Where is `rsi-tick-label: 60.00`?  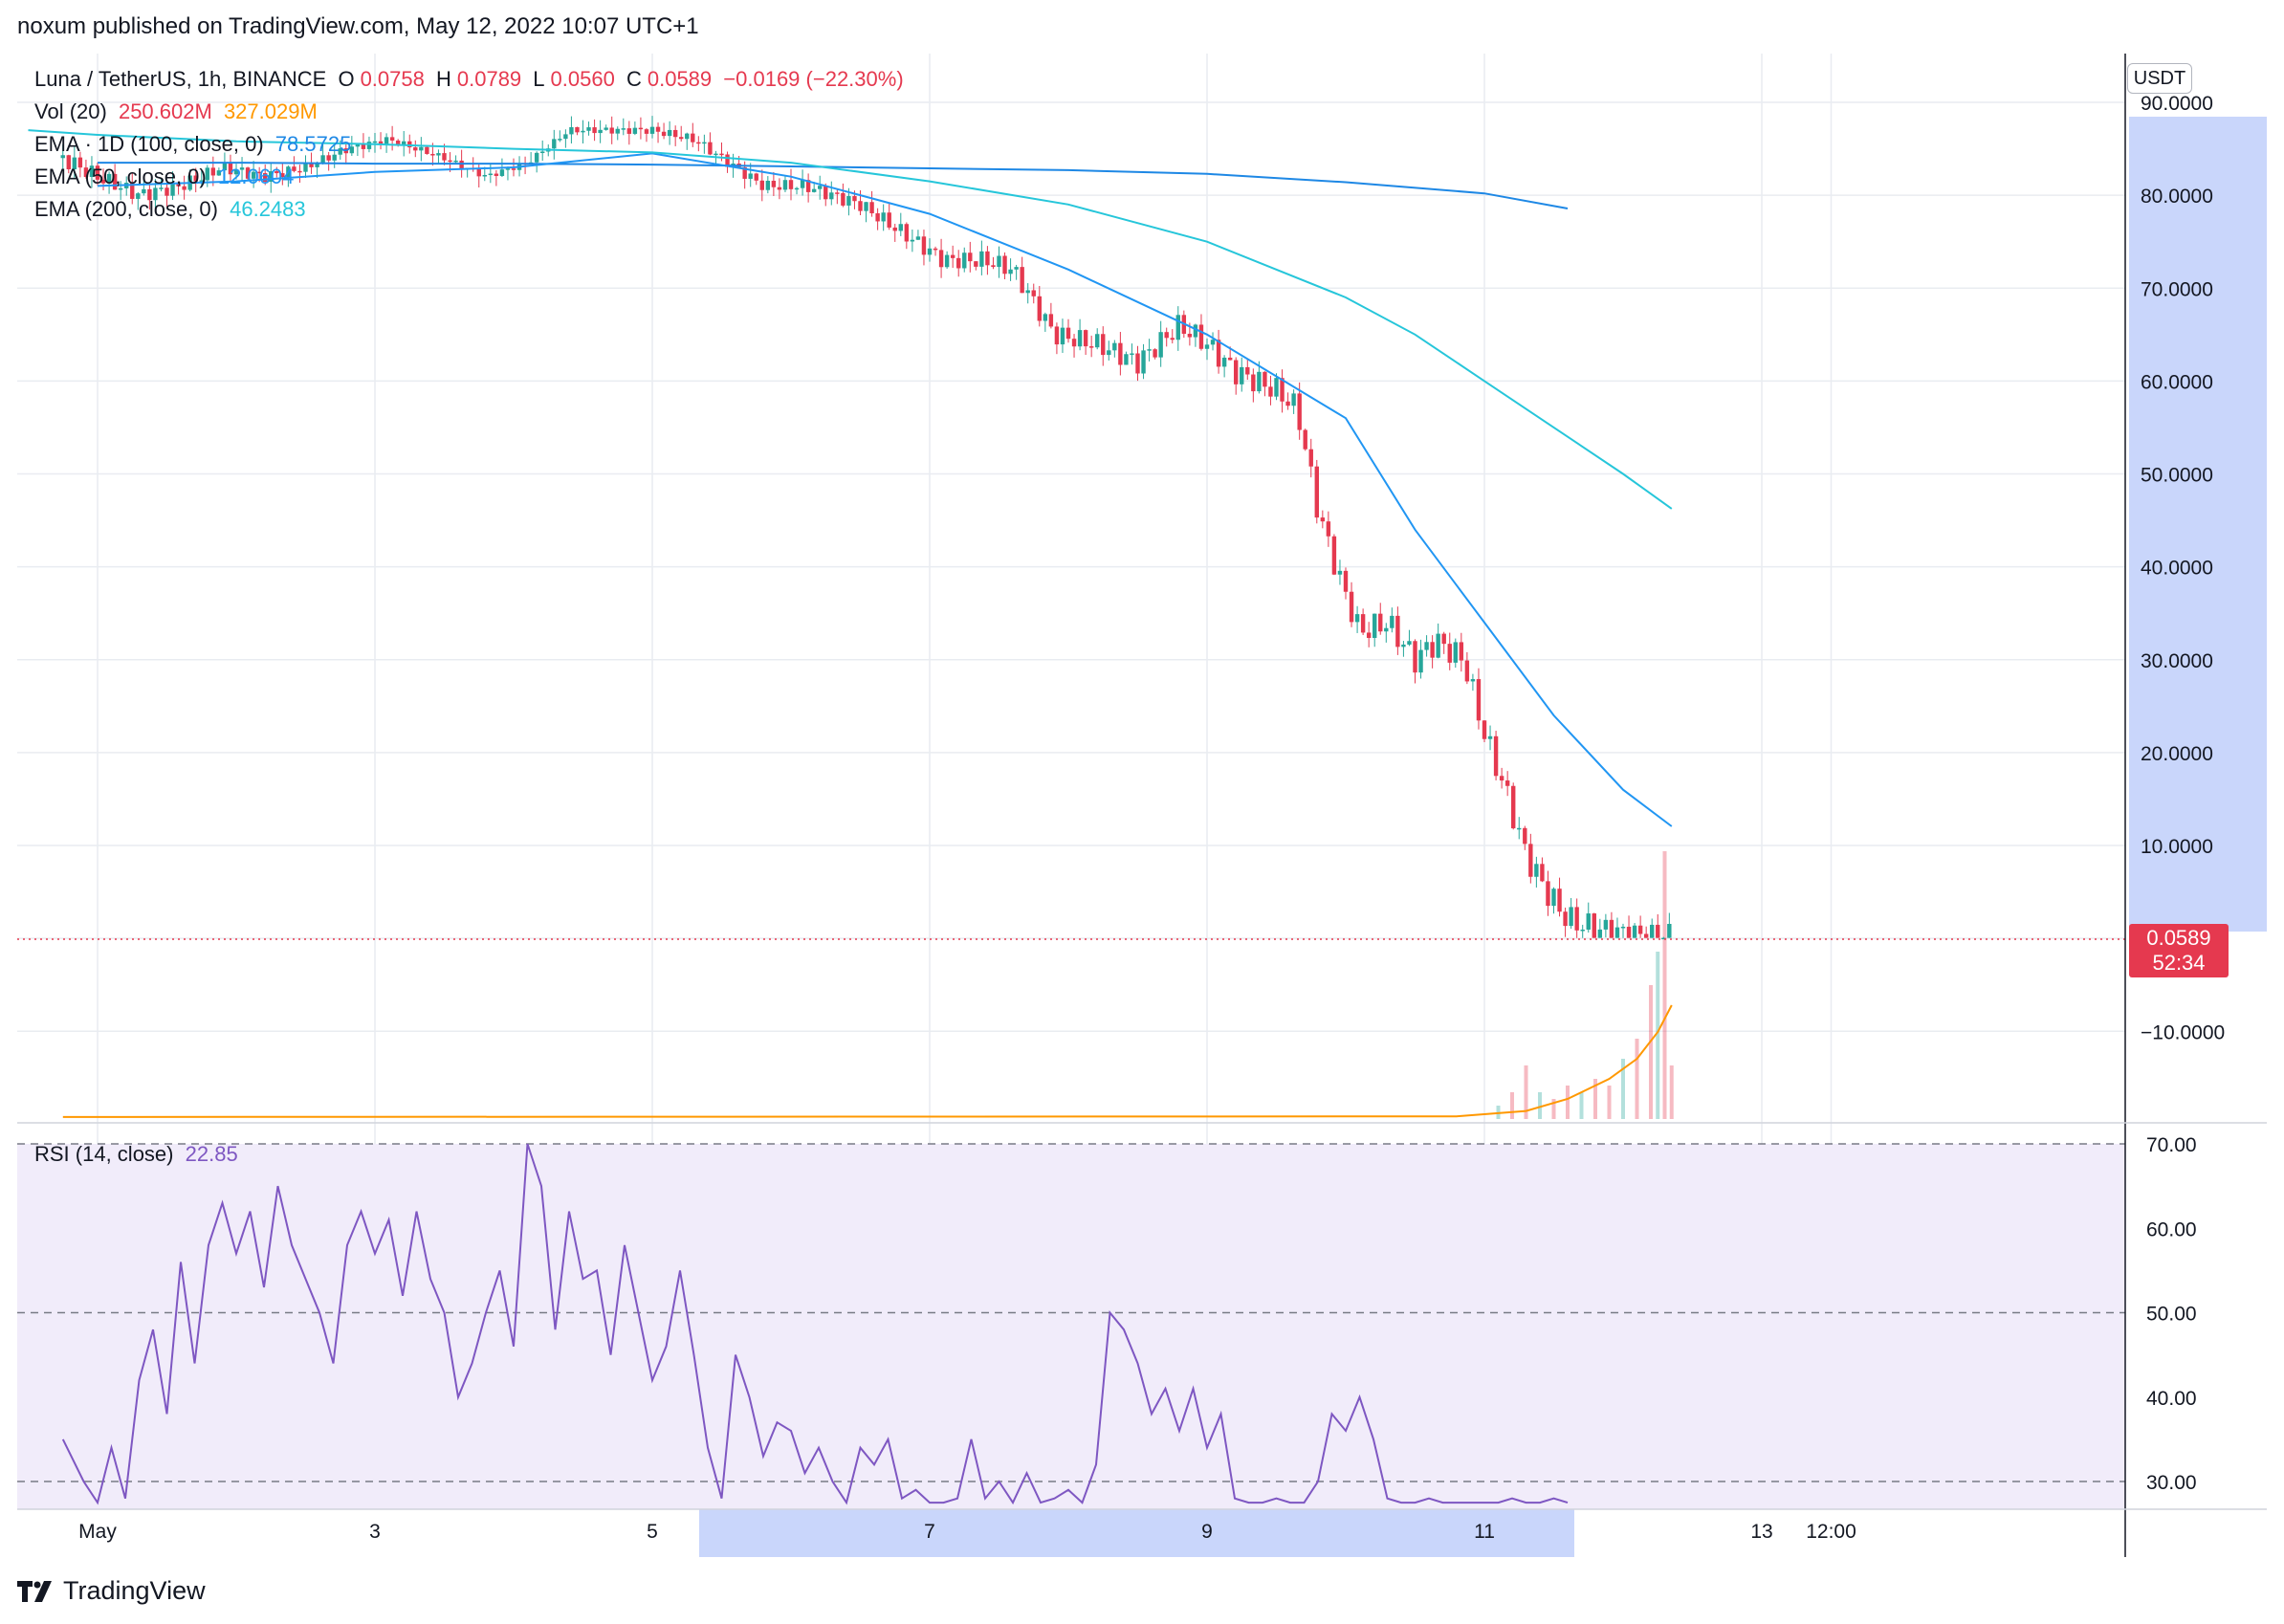 rsi-tick-label: 60.00 is located at coordinates (2171, 1229).